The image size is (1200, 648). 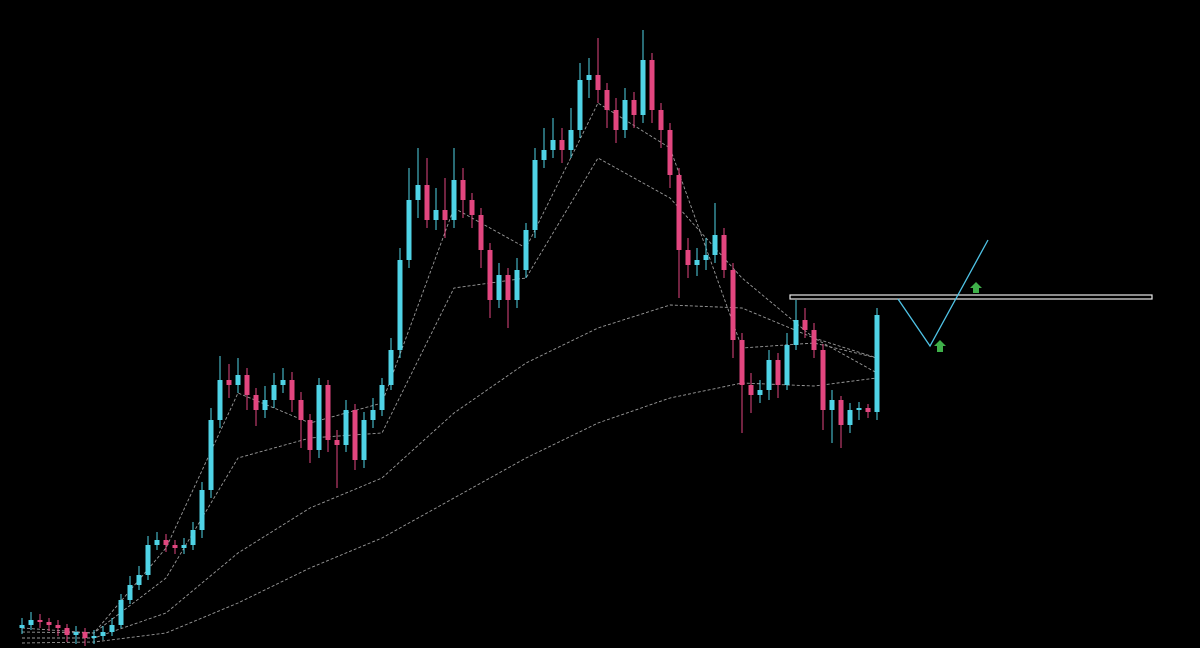 I want to click on resistance-zone, so click(x=971, y=297).